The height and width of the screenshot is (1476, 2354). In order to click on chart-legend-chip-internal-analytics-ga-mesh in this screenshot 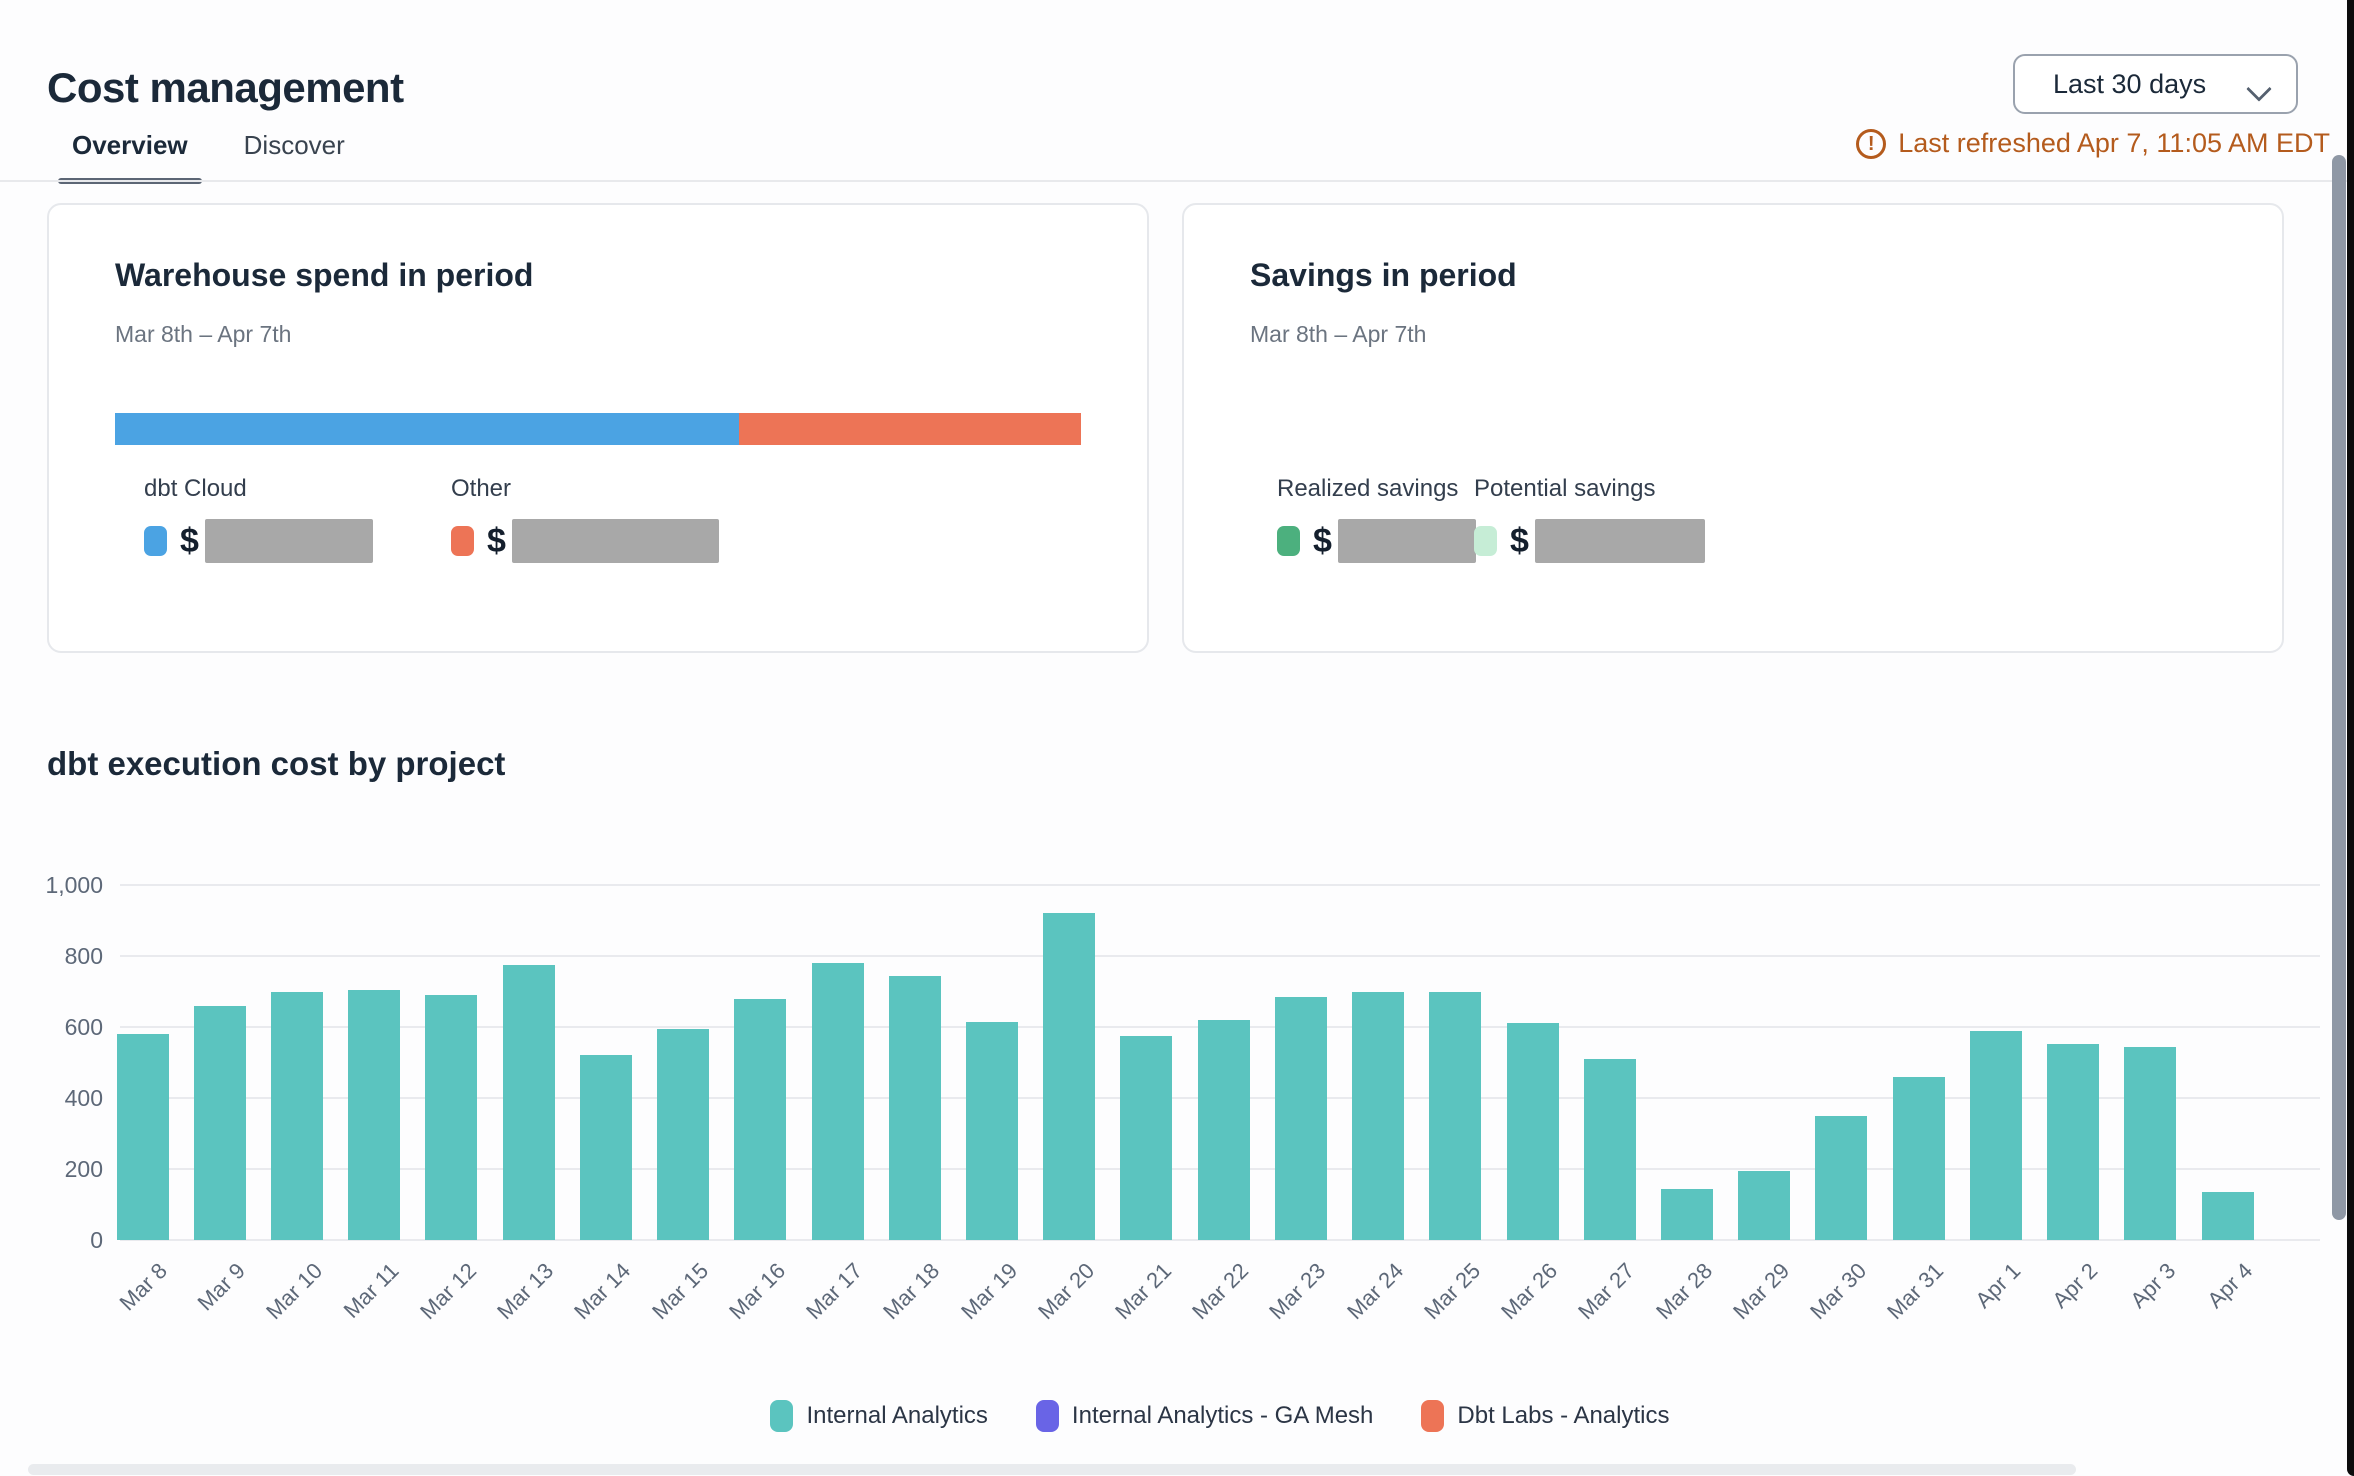, I will do `click(1047, 1416)`.